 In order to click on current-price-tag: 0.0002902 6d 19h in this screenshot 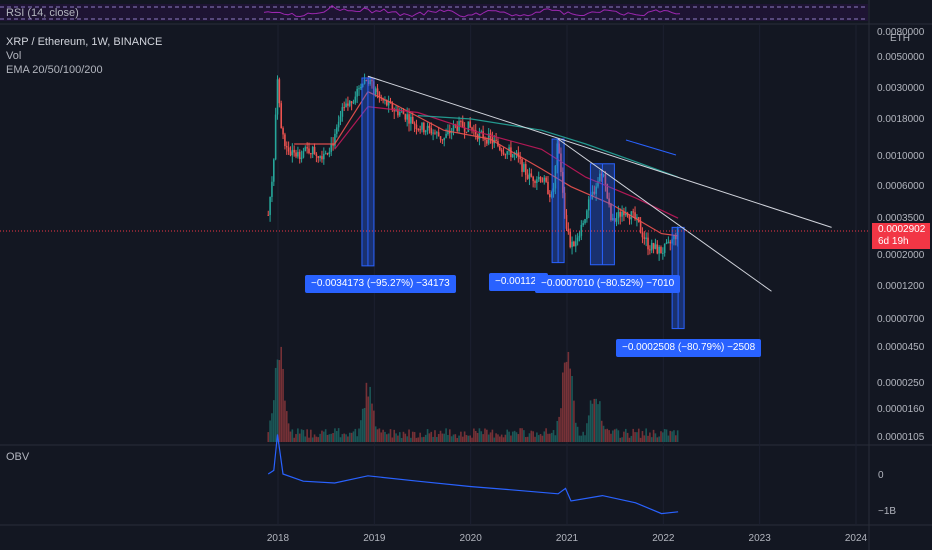, I will do `click(901, 236)`.